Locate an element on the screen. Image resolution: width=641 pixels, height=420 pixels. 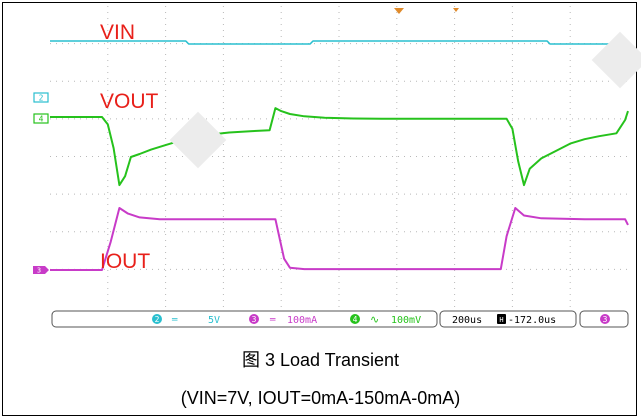
status-ch3-badge is located at coordinates (254, 319).